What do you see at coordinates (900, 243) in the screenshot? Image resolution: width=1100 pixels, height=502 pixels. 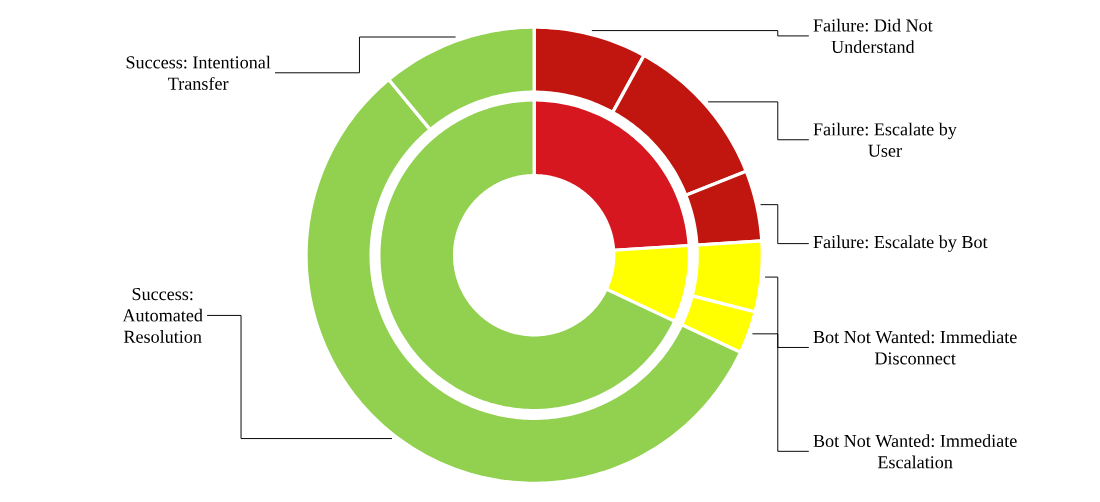 I see `slice-label: Failure: Escalate by Bot` at bounding box center [900, 243].